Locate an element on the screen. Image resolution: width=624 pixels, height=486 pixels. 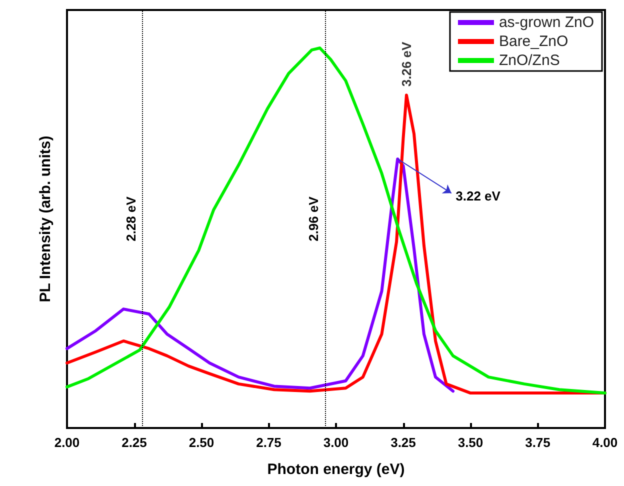
x-tick-label: 3.75 is located at coordinates (537, 442).